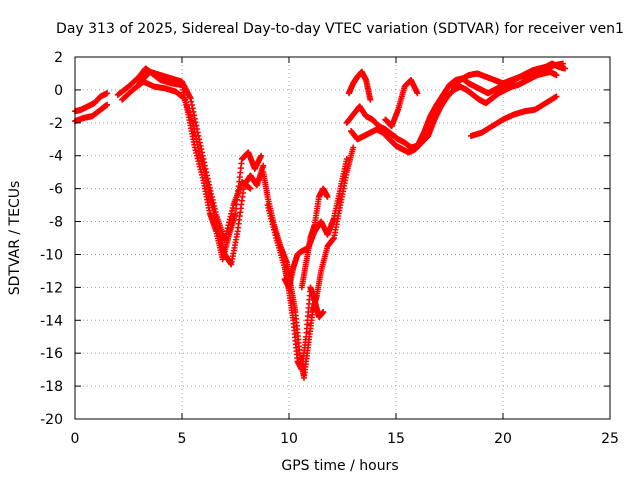 Image resolution: width=640 pixels, height=480 pixels. I want to click on series-band-early, so click(91, 102).